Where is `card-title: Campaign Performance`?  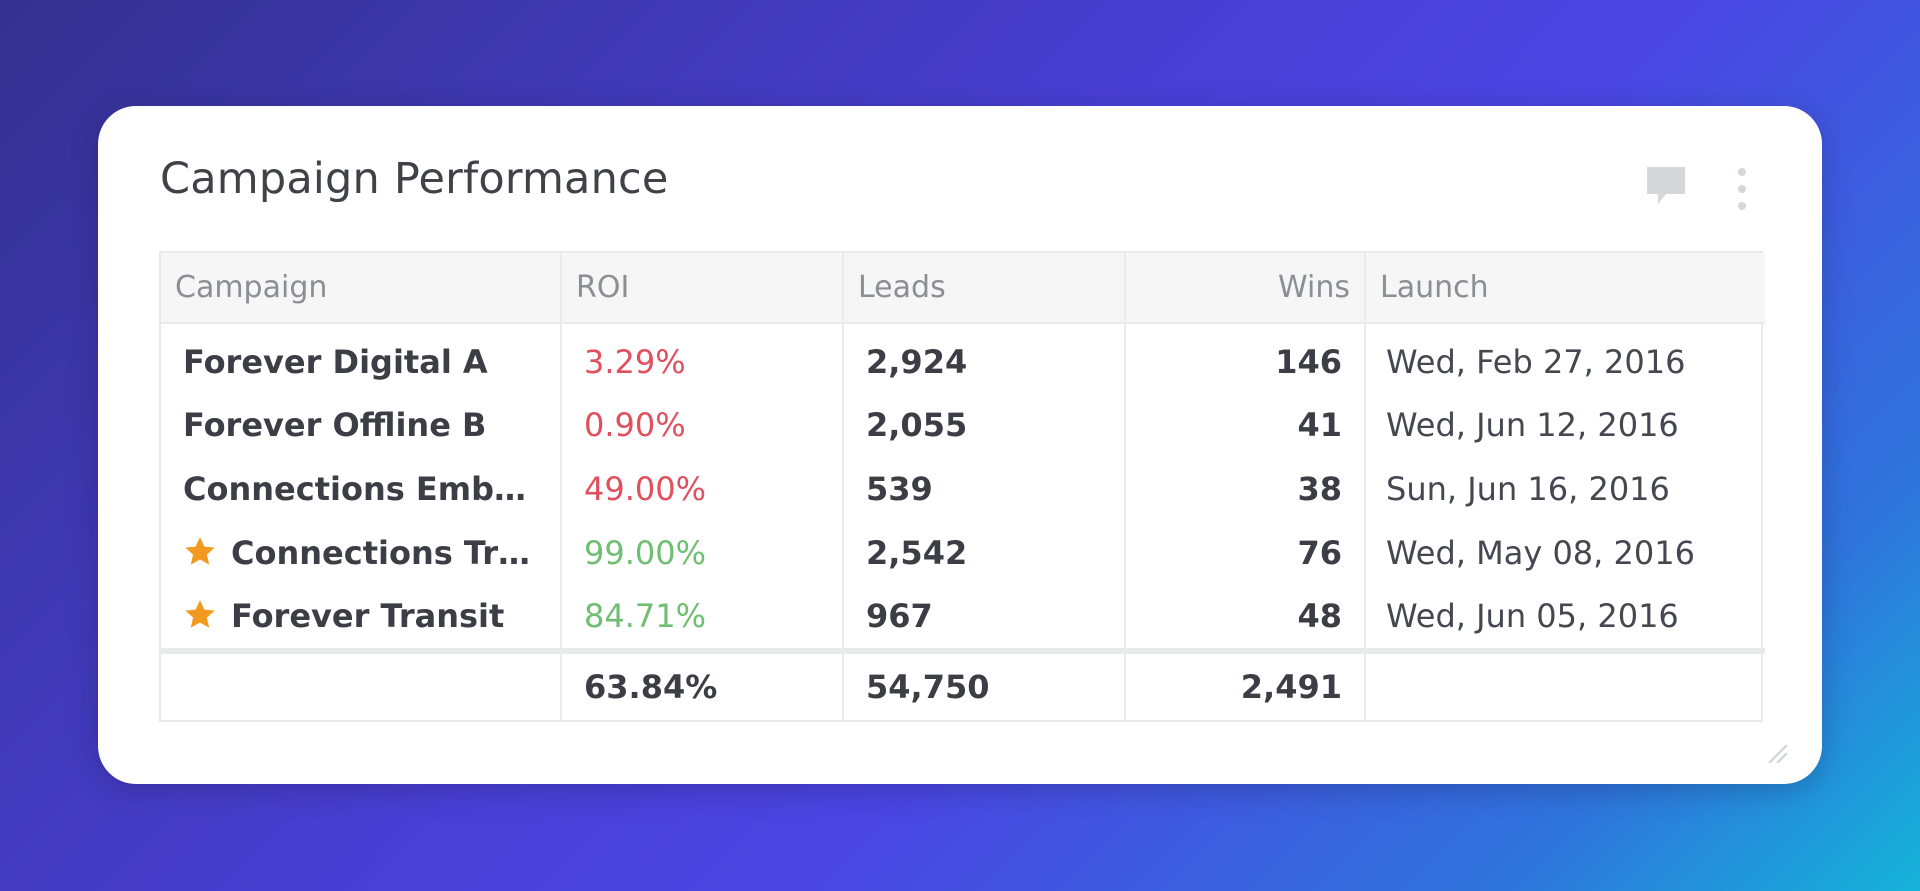
card-title: Campaign Performance is located at coordinates (414, 179).